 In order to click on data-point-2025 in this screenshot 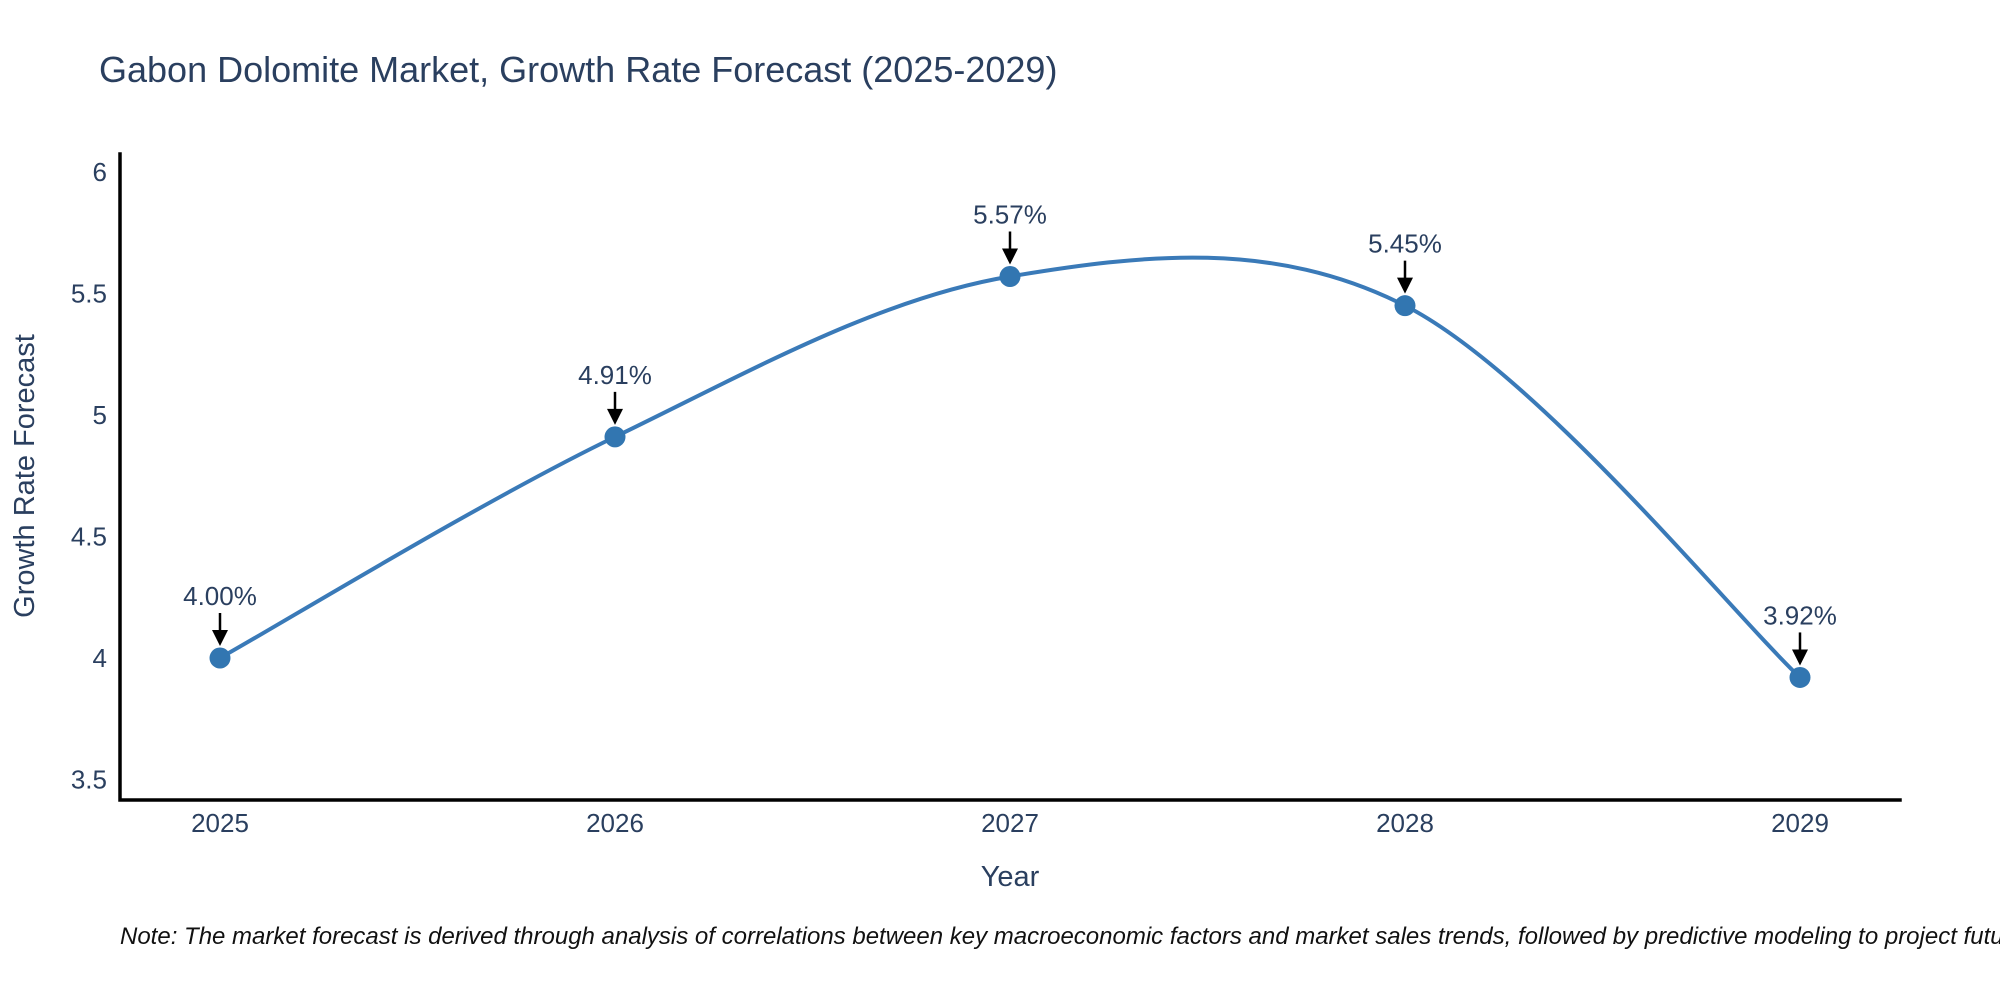, I will do `click(220, 658)`.